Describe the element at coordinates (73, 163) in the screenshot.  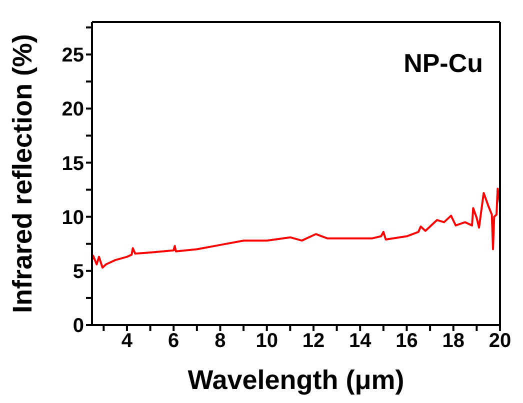
I see `y-tick-label: 15` at that location.